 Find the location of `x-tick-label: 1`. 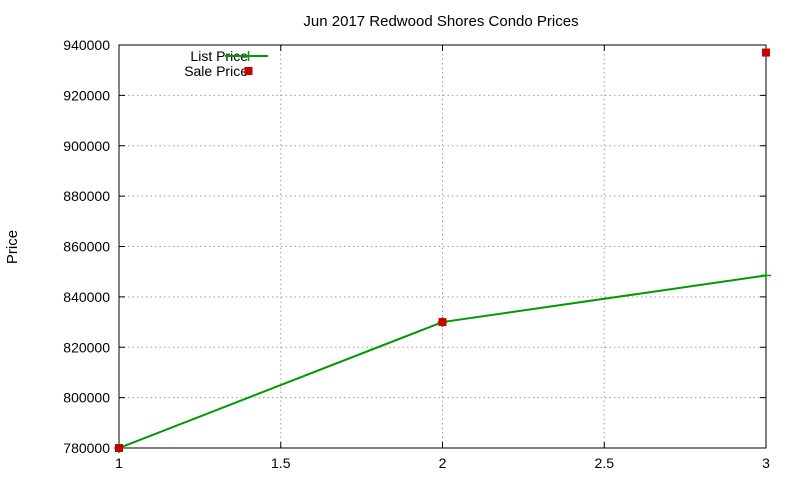

x-tick-label: 1 is located at coordinates (119, 463).